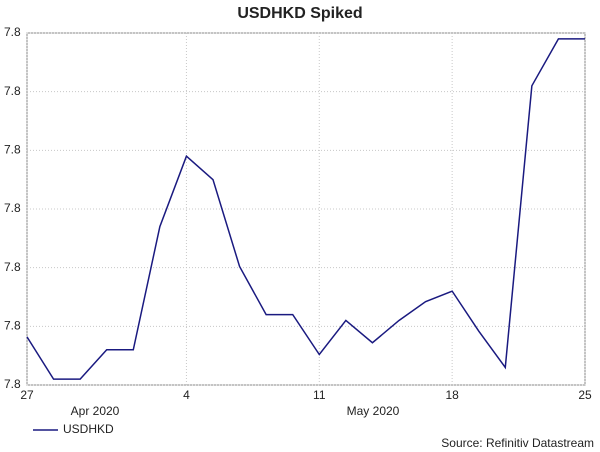 Image resolution: width=600 pixels, height=452 pixels. I want to click on legend-label: USDHKD, so click(88, 429).